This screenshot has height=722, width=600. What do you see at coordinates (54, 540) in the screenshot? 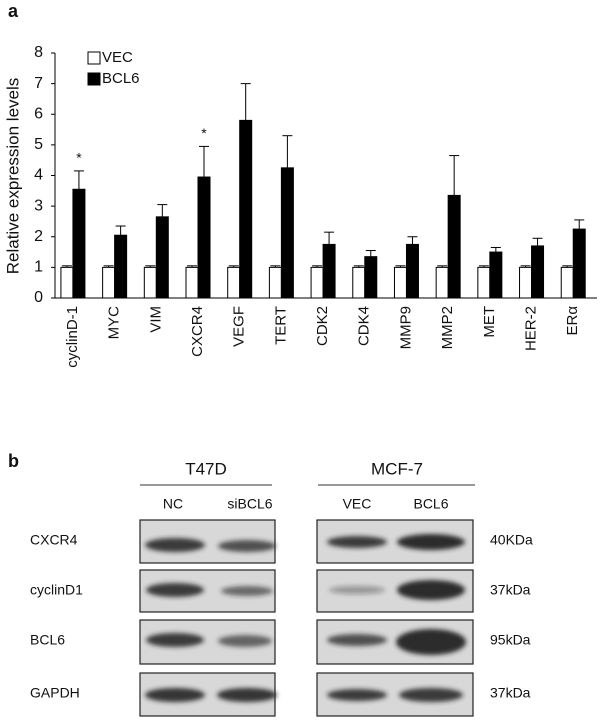
I see `row-label: CXCR4` at bounding box center [54, 540].